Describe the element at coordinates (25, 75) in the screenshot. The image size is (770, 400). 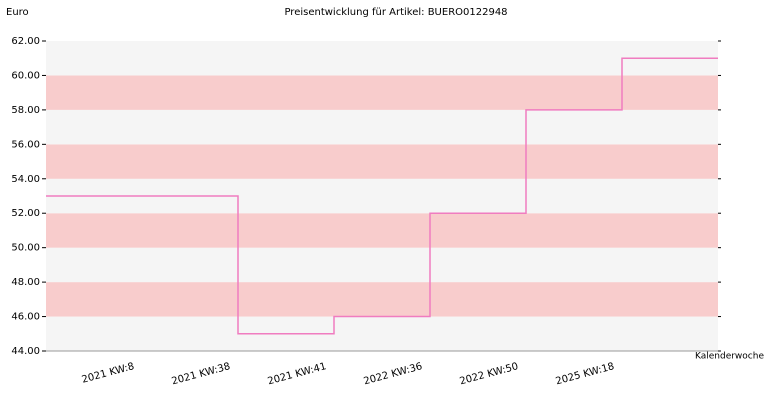
I see `y-tick-label: 60.00` at that location.